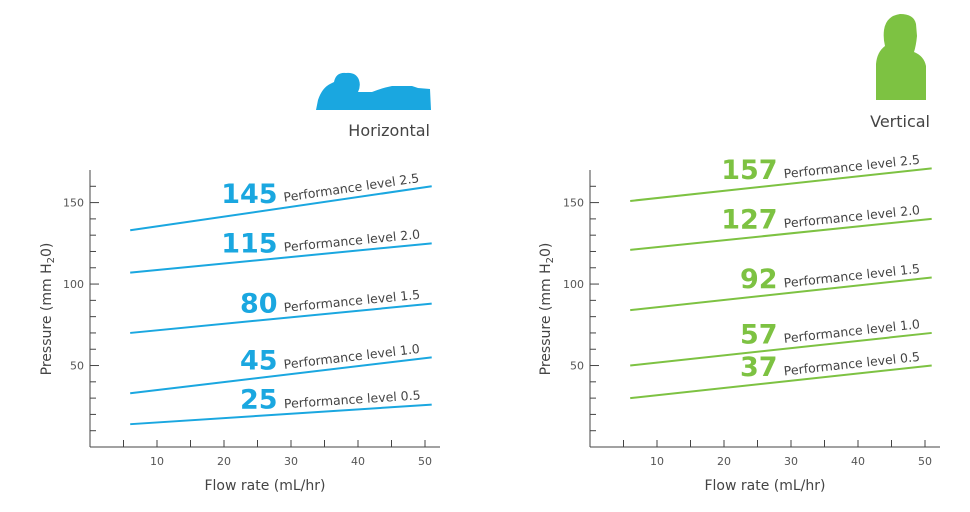 This screenshot has height=512, width=970. What do you see at coordinates (389, 130) in the screenshot?
I see `position-label: Horizontal` at bounding box center [389, 130].